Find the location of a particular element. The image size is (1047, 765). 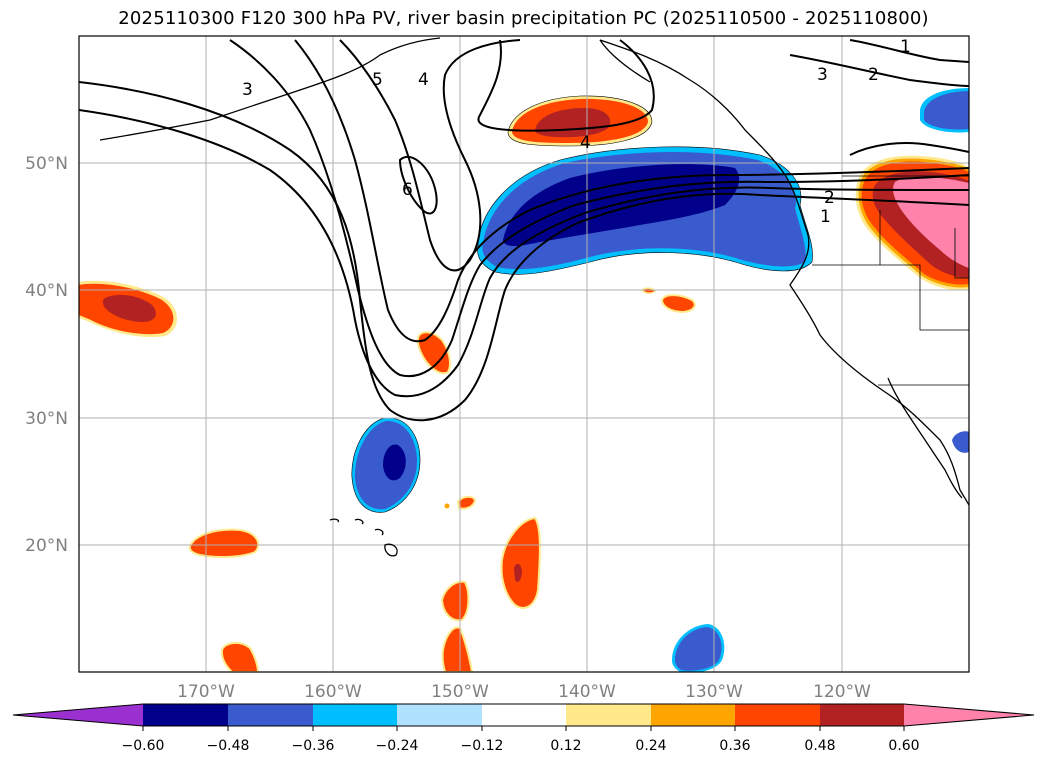

pv-contour-northeast-a is located at coordinates (909, 51).